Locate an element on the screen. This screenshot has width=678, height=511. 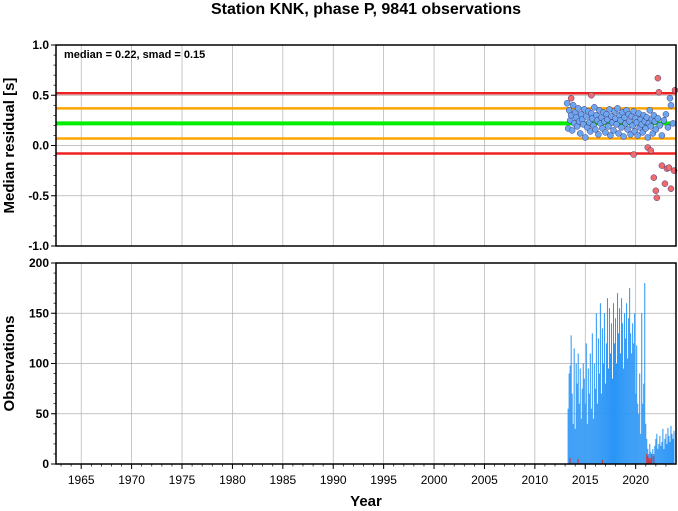
residual-y-axis-label: Median residual [s] is located at coordinates (9, 146).